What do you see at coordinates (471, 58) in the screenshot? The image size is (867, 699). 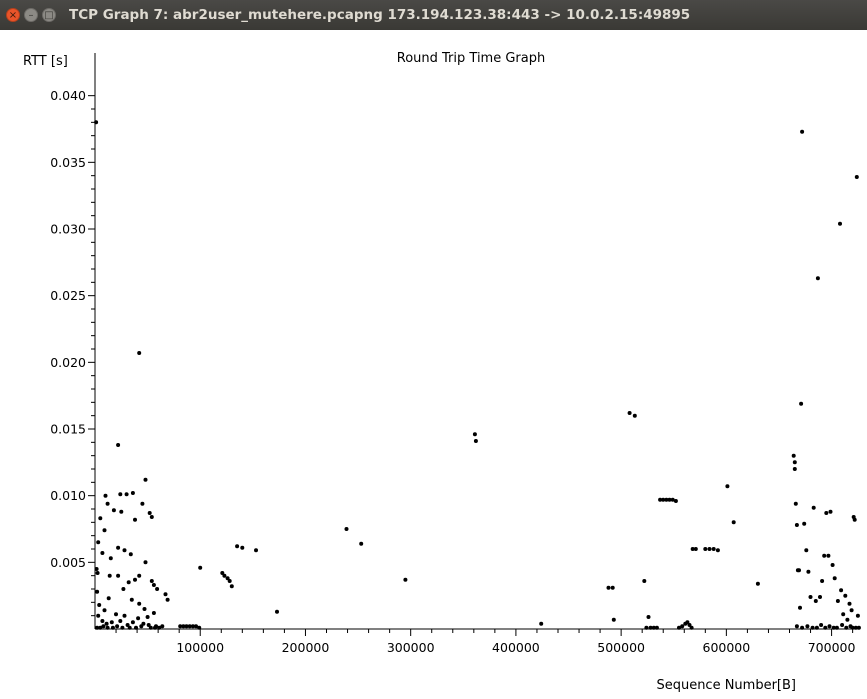 I see `chart-title: Round Trip Time Graph` at bounding box center [471, 58].